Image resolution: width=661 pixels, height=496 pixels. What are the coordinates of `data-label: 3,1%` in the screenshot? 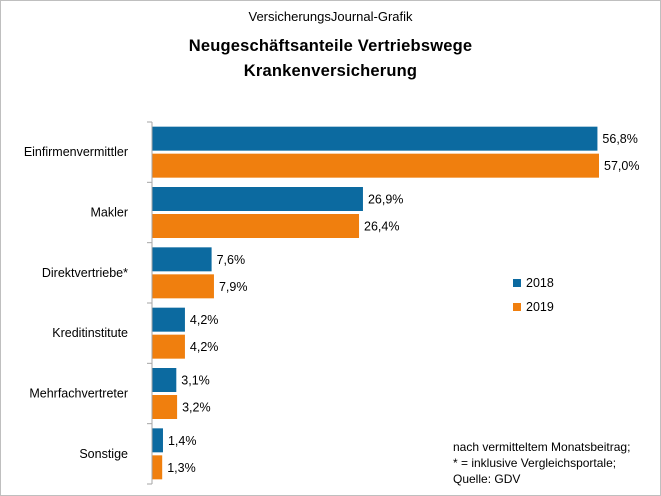 It's located at (195, 381).